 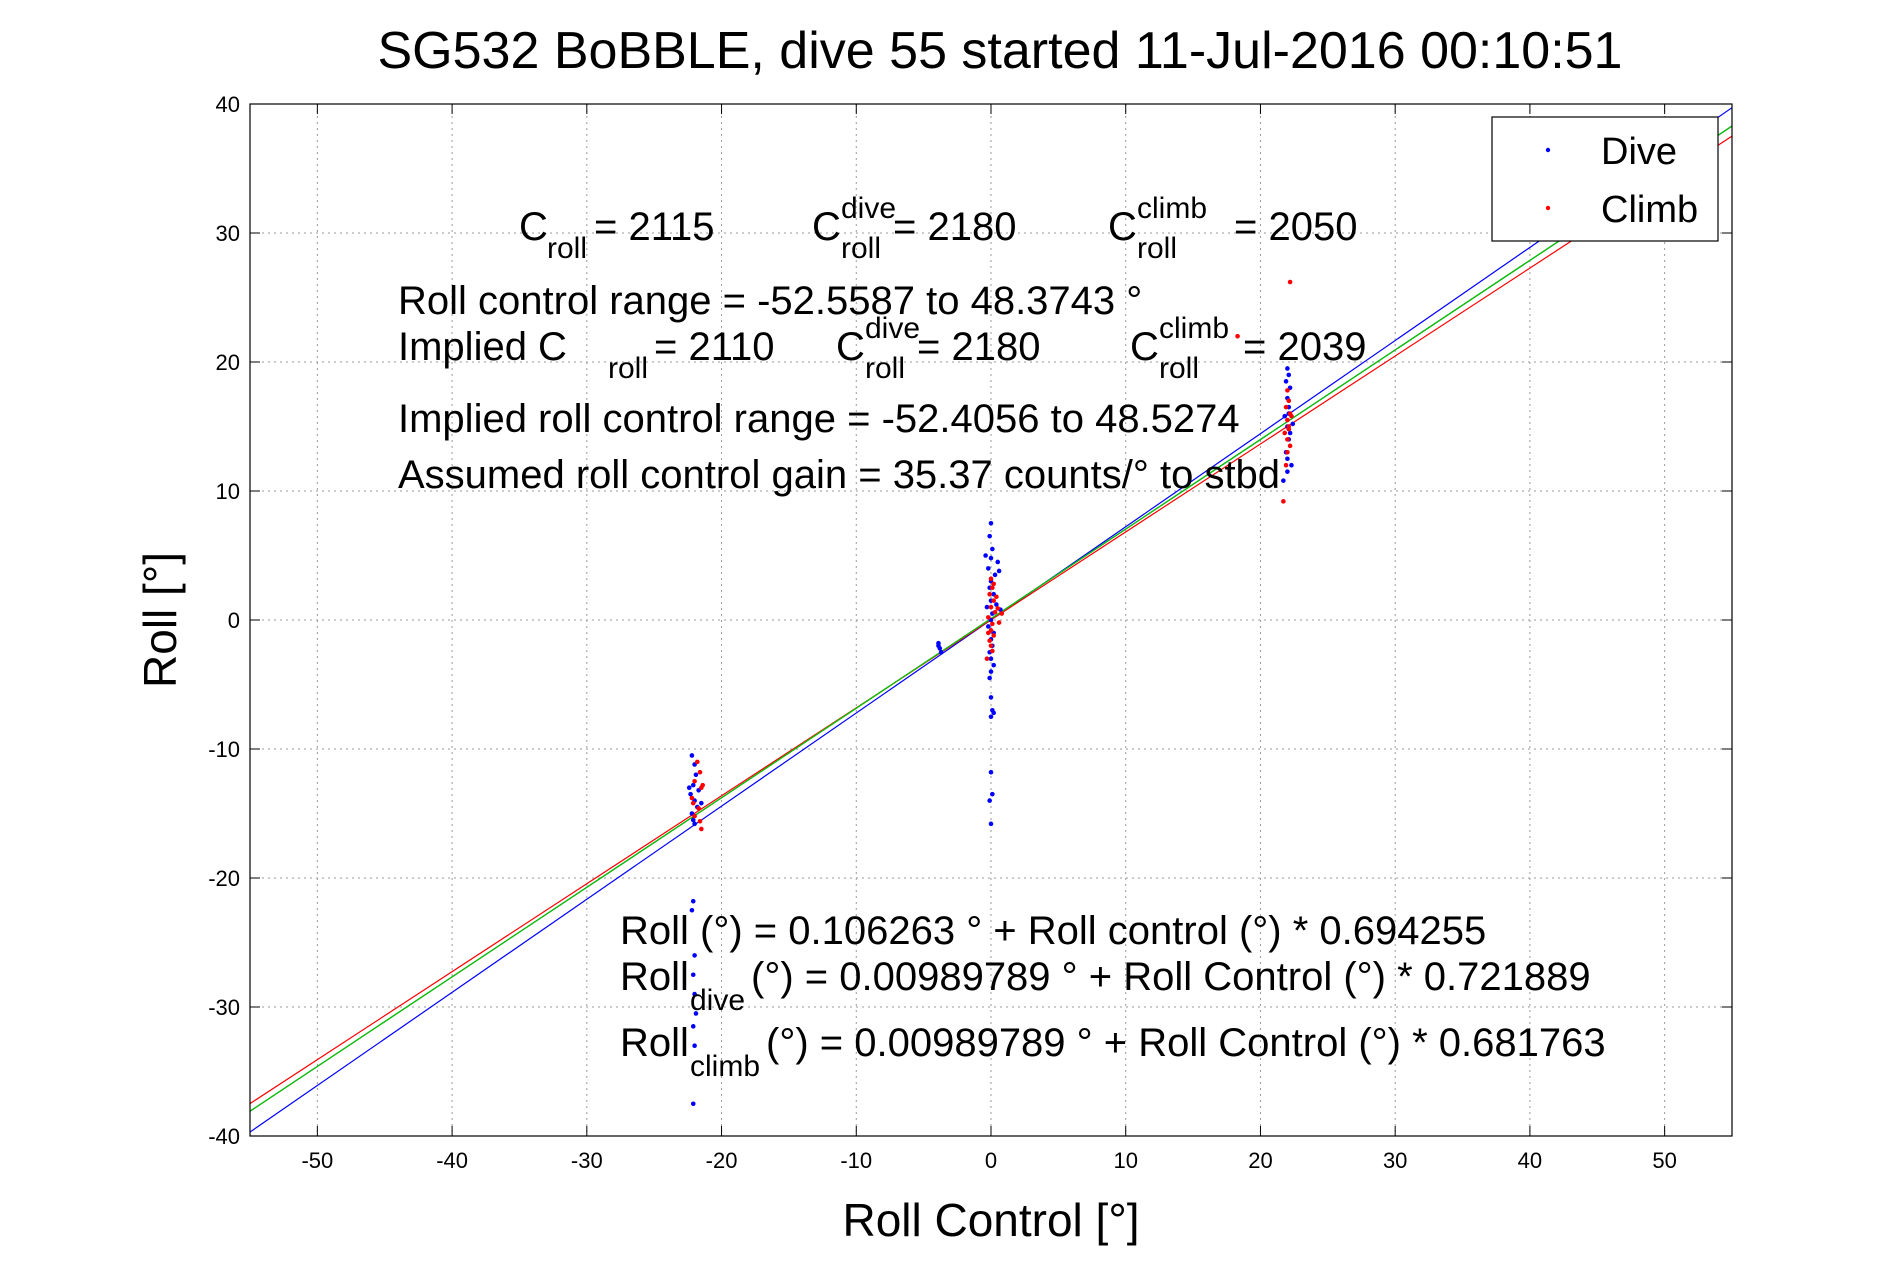 I want to click on legend-climb-marker, so click(x=1548, y=208).